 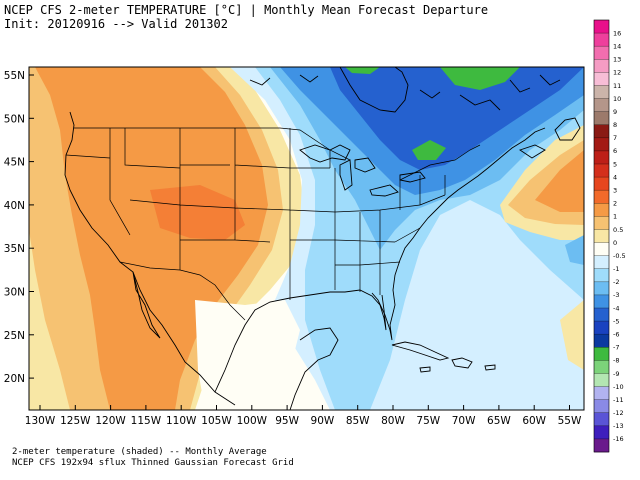 What do you see at coordinates (618, 400) in the screenshot?
I see `colorbar-label: -11` at bounding box center [618, 400].